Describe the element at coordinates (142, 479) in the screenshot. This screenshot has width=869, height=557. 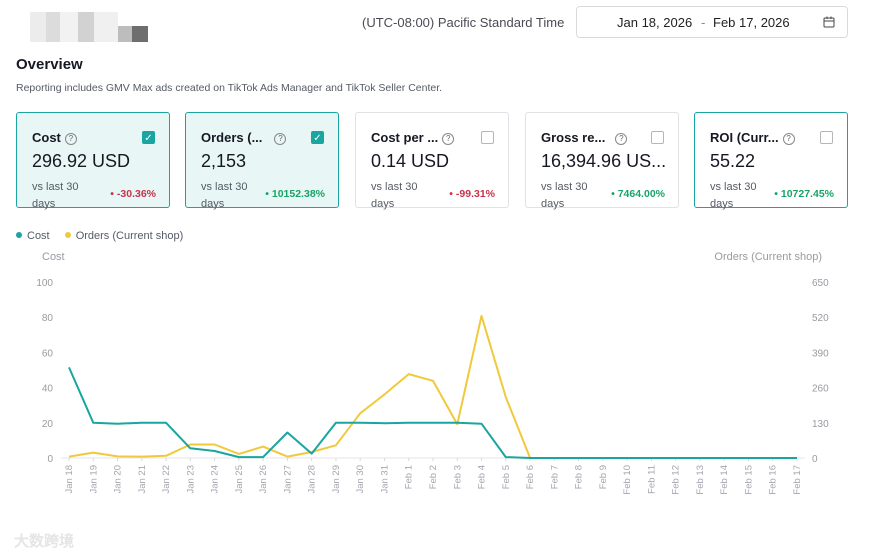
I see `x-tick-label: Jan 21` at that location.